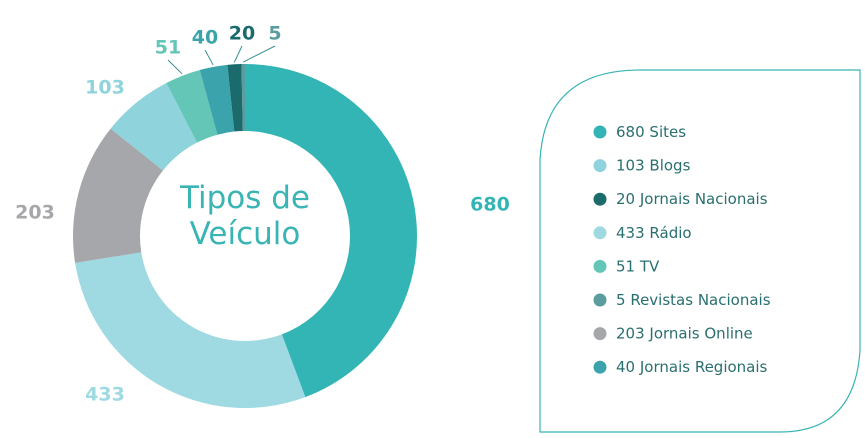 The width and height of the screenshot is (865, 438). Describe the element at coordinates (638, 266) in the screenshot. I see `legend-label: 51 TV` at that location.